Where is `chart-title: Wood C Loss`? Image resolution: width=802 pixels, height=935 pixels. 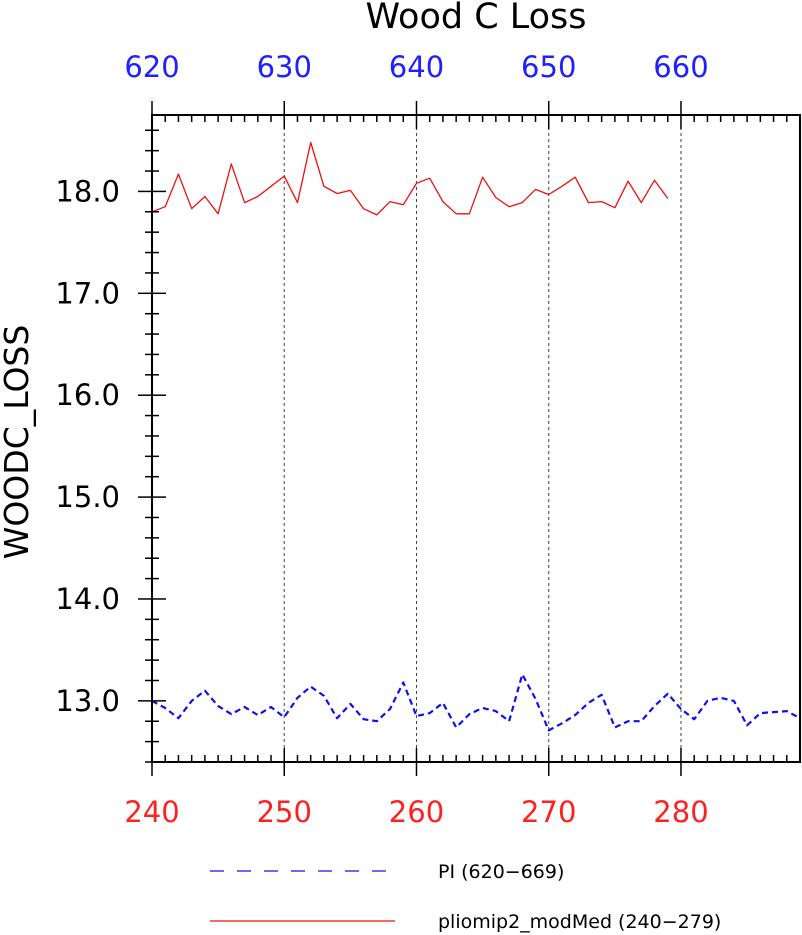 chart-title: Wood C Loss is located at coordinates (475, 18).